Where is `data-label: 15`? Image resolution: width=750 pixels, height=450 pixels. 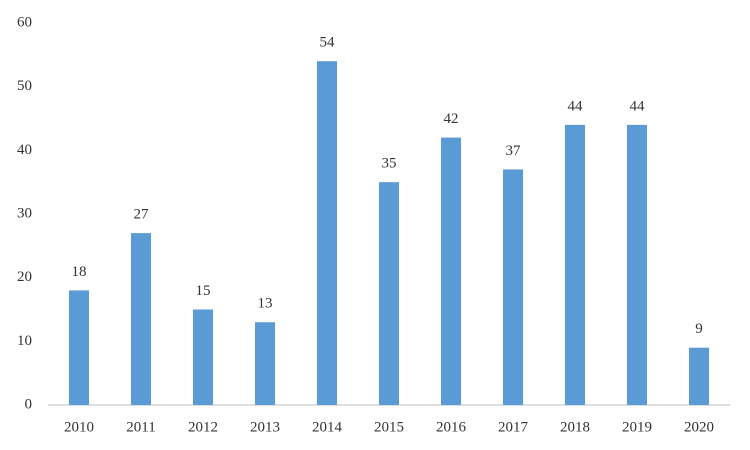
data-label: 15 is located at coordinates (203, 291).